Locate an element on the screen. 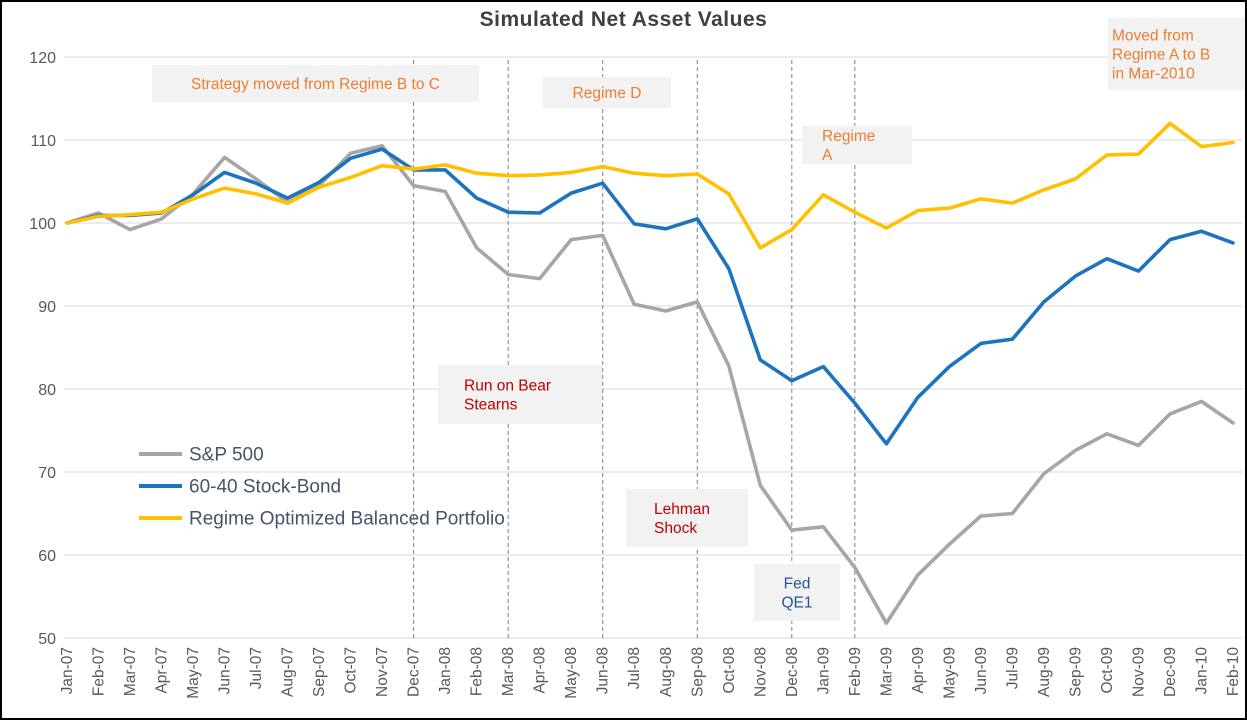 The height and width of the screenshot is (720, 1247). x-axis-tick-label: Oct-08 is located at coordinates (729, 670).